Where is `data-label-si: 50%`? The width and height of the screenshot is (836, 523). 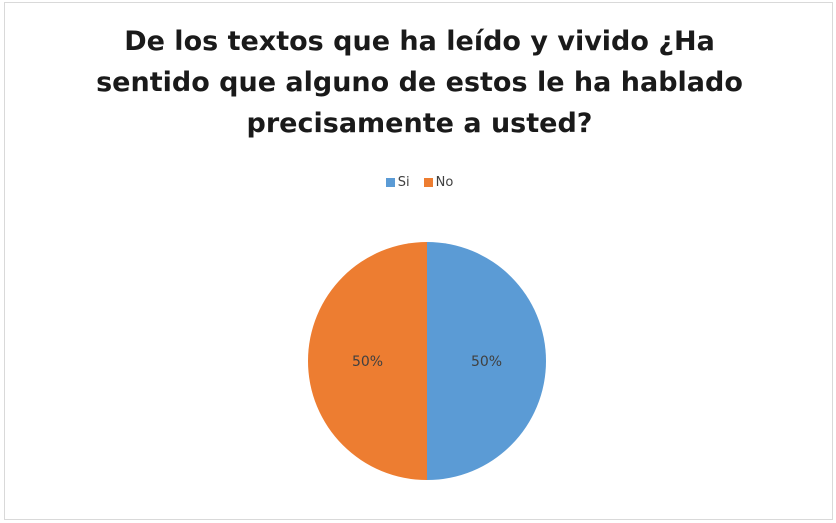 data-label-si: 50% is located at coordinates (486, 362).